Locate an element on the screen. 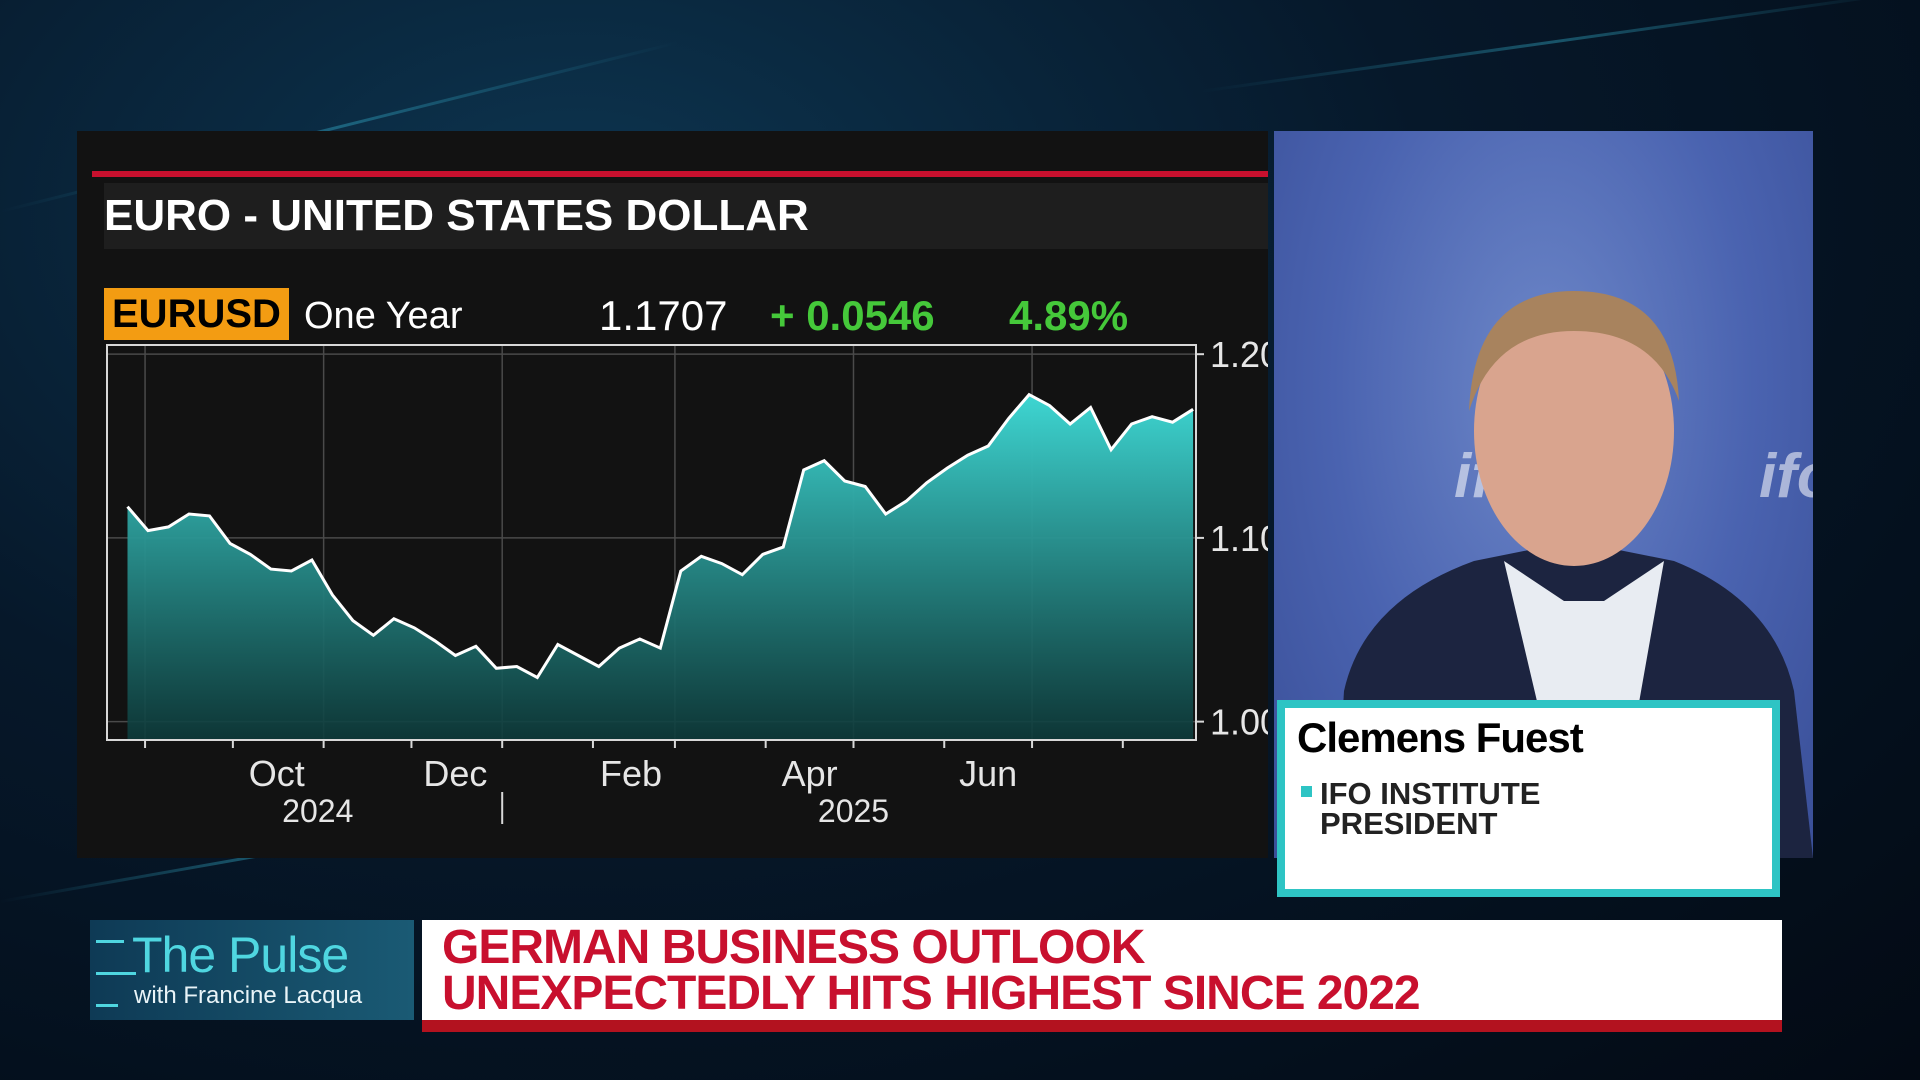  guest-name: Clemens Fuest is located at coordinates (1440, 737).